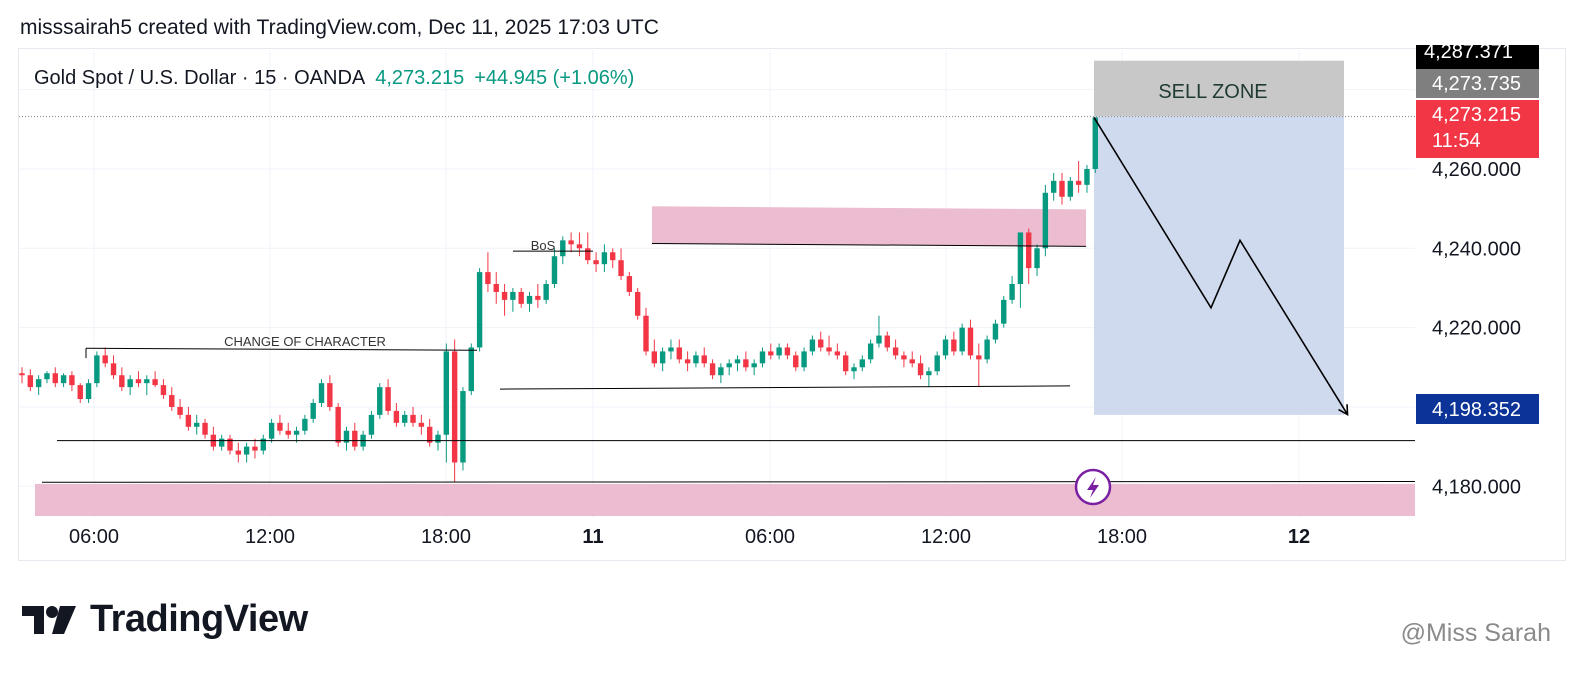  I want to click on support-line-low, so click(728, 482).